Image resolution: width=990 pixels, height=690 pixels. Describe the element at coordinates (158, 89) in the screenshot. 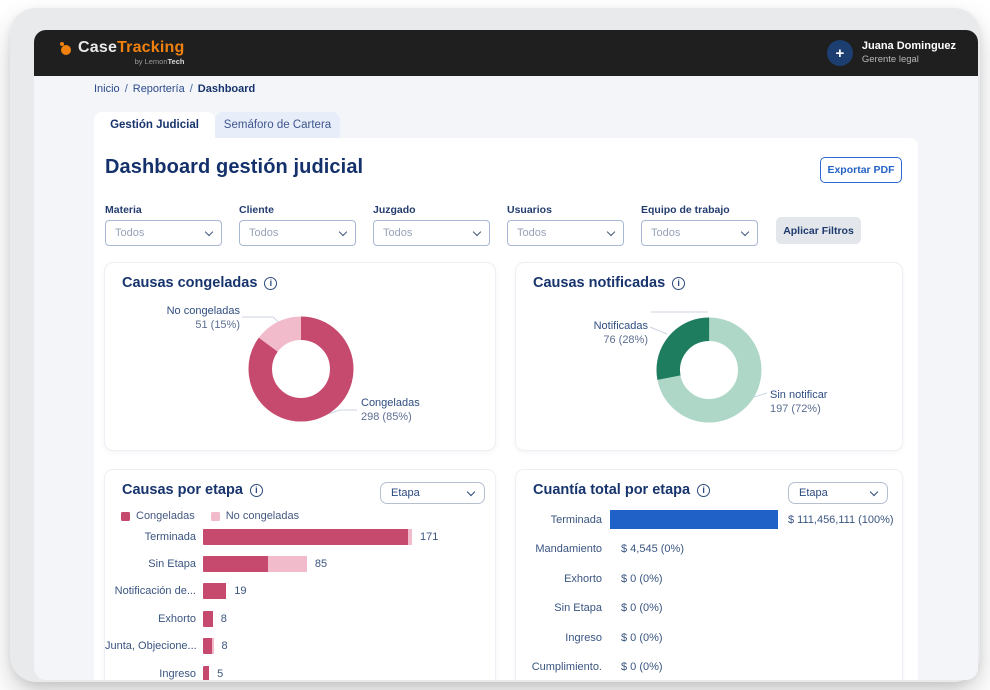

I see `breadcrumb-item-reportería: Reportería` at that location.